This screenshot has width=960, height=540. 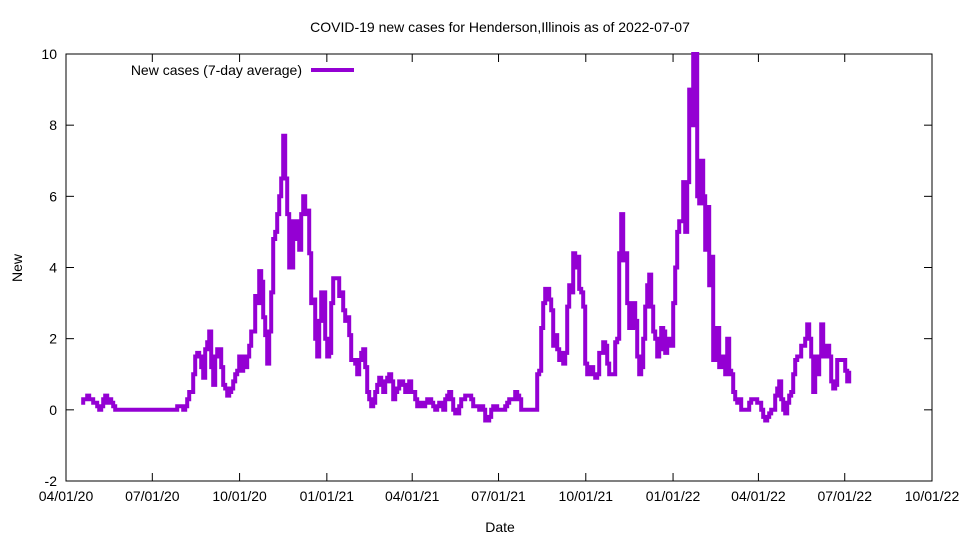 I want to click on x-axis-label: Date, so click(x=500, y=527).